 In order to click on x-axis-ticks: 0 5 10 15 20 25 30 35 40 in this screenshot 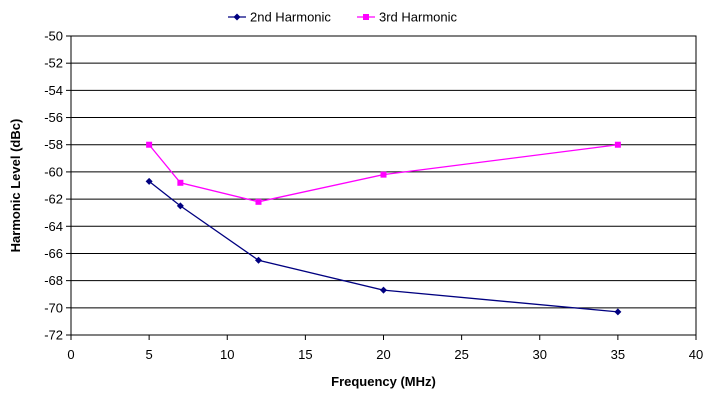, I will do `click(385, 348)`.